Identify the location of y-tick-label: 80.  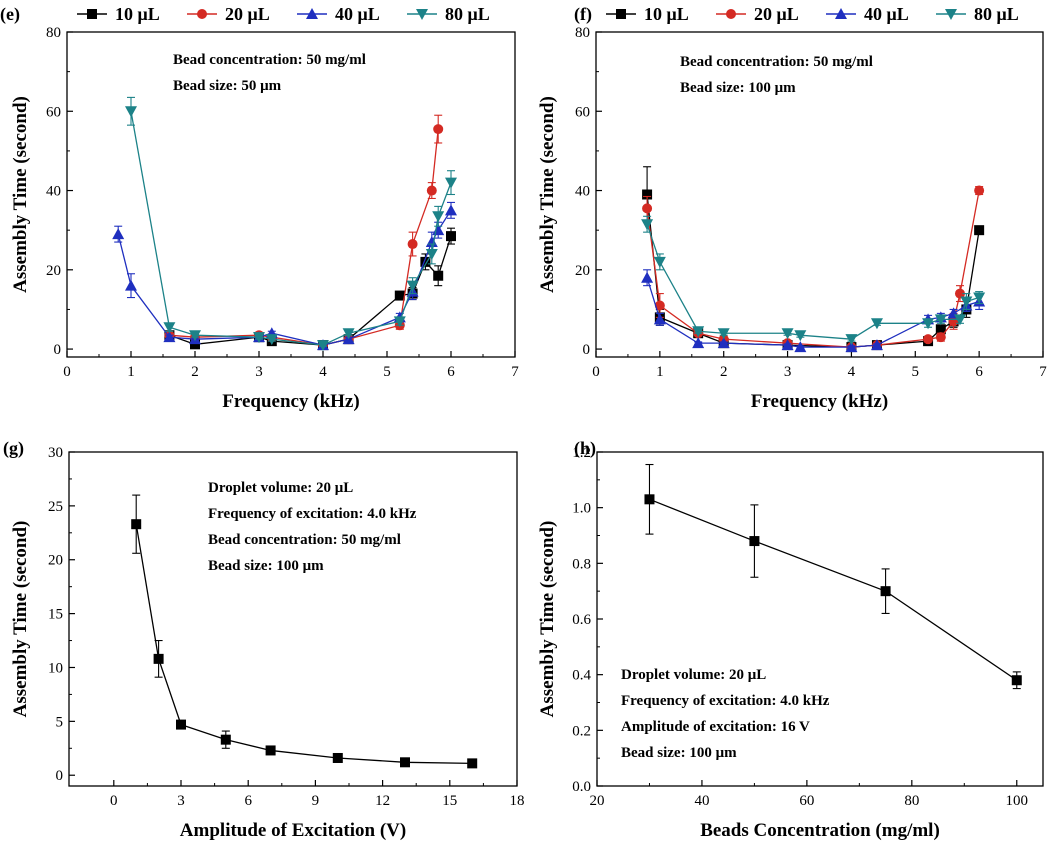
(582, 33).